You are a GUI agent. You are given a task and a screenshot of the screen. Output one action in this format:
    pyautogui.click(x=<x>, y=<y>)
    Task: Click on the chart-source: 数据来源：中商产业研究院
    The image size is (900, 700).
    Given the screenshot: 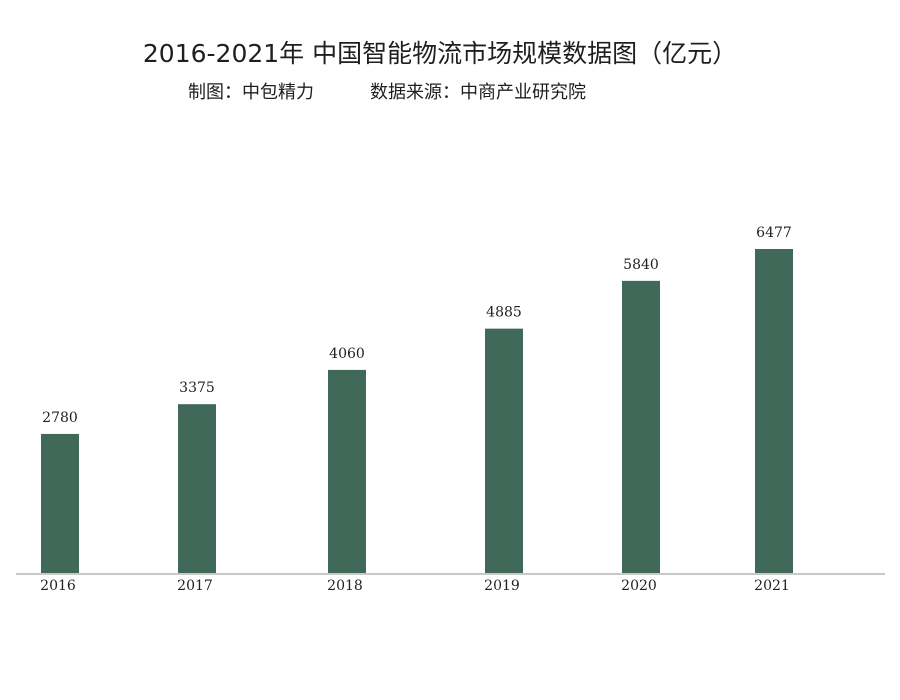 What is the action you would take?
    pyautogui.click(x=478, y=92)
    